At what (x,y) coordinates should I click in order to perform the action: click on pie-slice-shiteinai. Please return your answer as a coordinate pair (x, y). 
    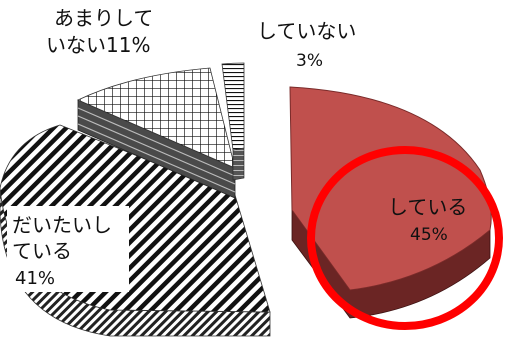
    Looking at the image, I should click on (233, 121).